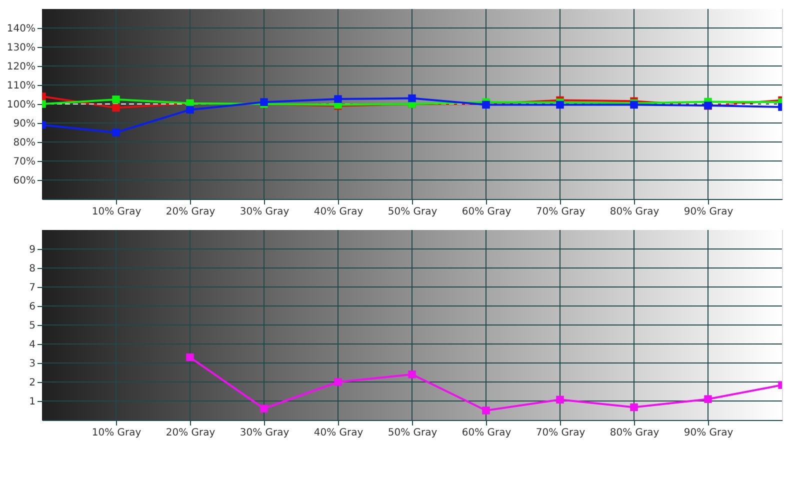 The width and height of the screenshot is (805, 502). I want to click on y-tick-label: 100%, so click(21, 105).